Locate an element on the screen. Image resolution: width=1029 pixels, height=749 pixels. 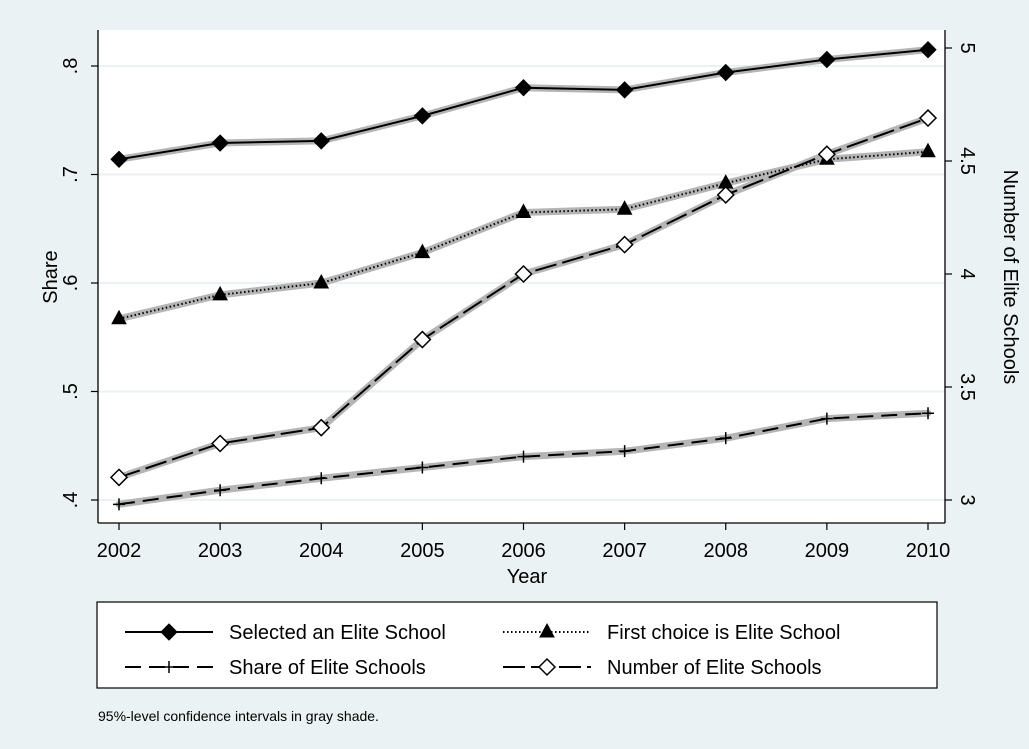
legend is located at coordinates (517, 645).